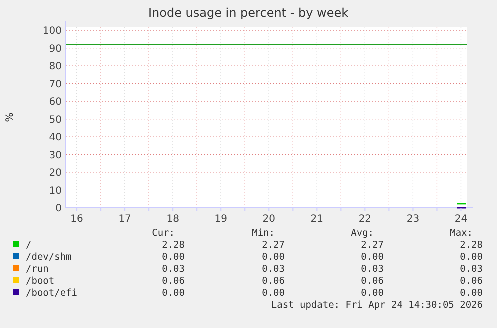  What do you see at coordinates (40, 281) in the screenshot?
I see `legend-label: /boot` at bounding box center [40, 281].